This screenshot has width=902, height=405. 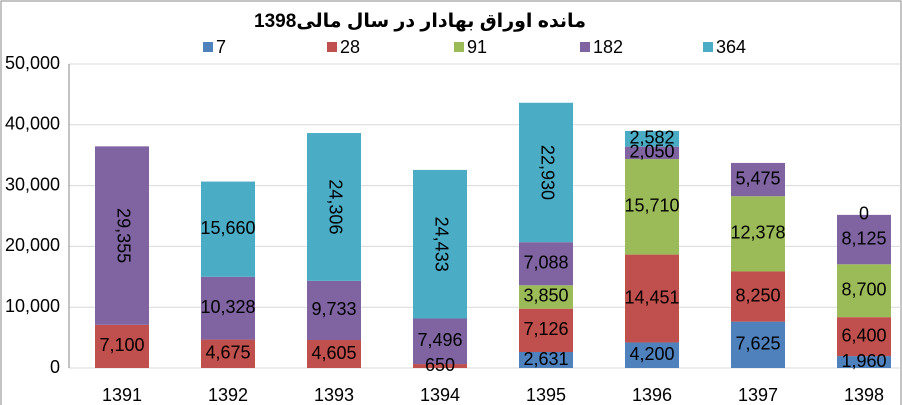 I want to click on data-label: 15,660, so click(x=227, y=228).